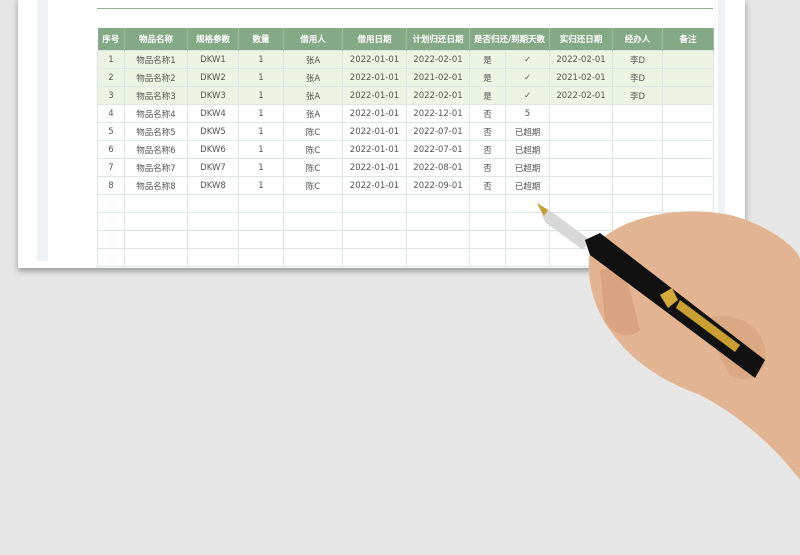 The image size is (800, 555). Describe the element at coordinates (438, 39) in the screenshot. I see `column-header: 计划归还日期` at that location.